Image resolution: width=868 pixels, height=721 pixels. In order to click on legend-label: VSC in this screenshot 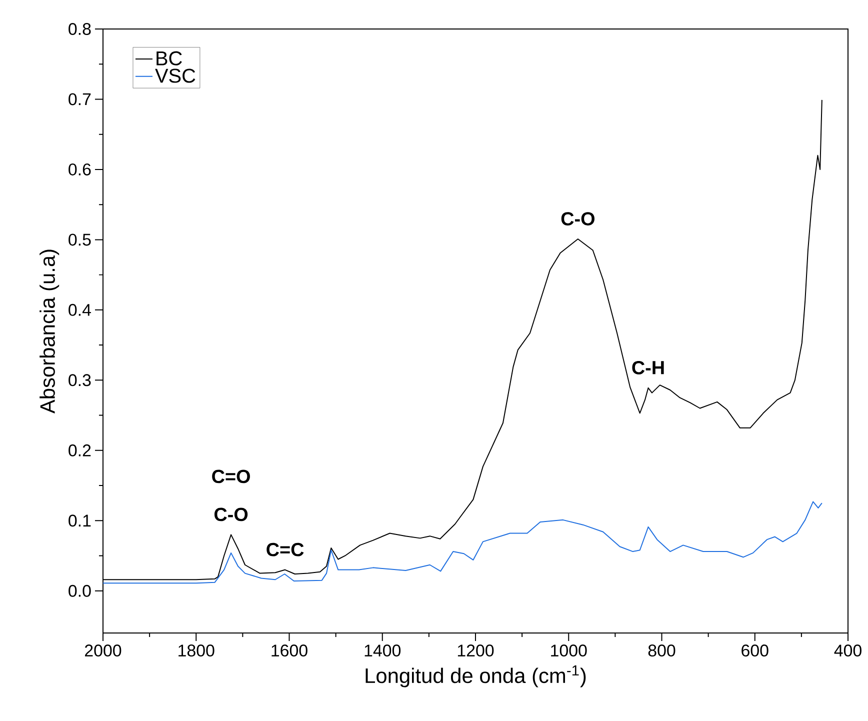, I will do `click(175, 75)`.